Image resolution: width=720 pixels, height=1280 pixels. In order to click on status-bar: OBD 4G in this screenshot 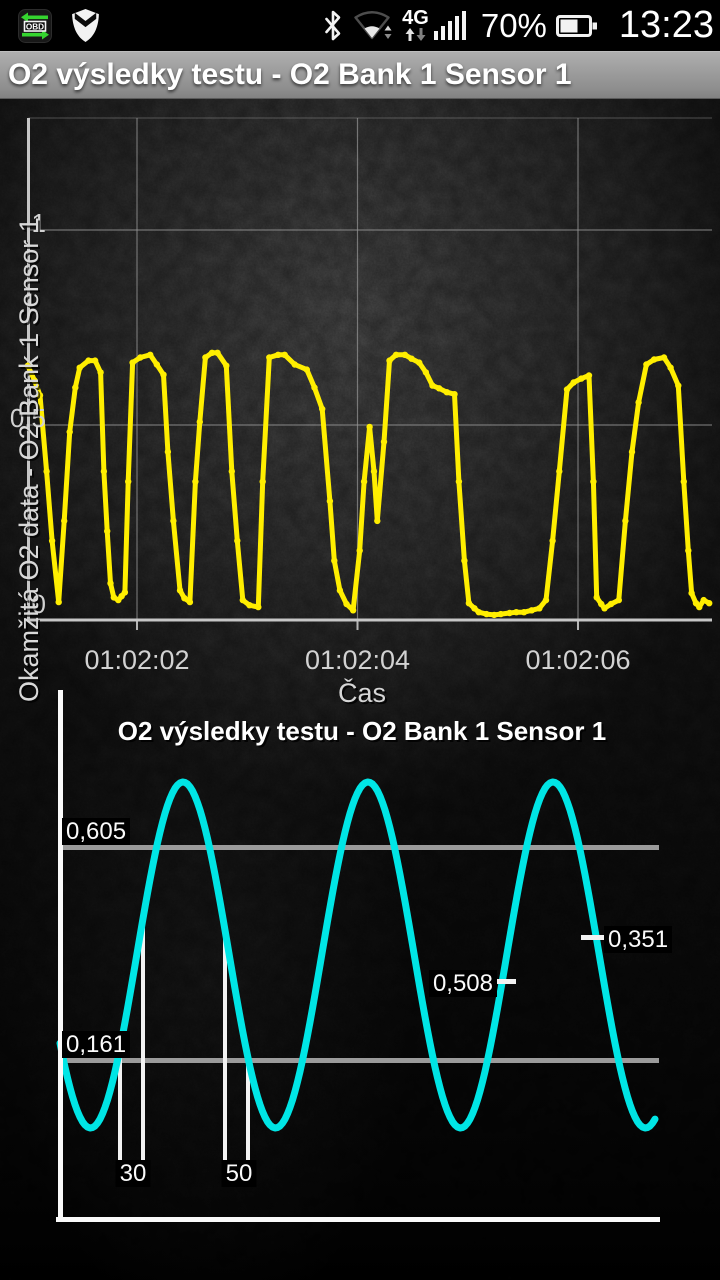, I will do `click(360, 25)`.